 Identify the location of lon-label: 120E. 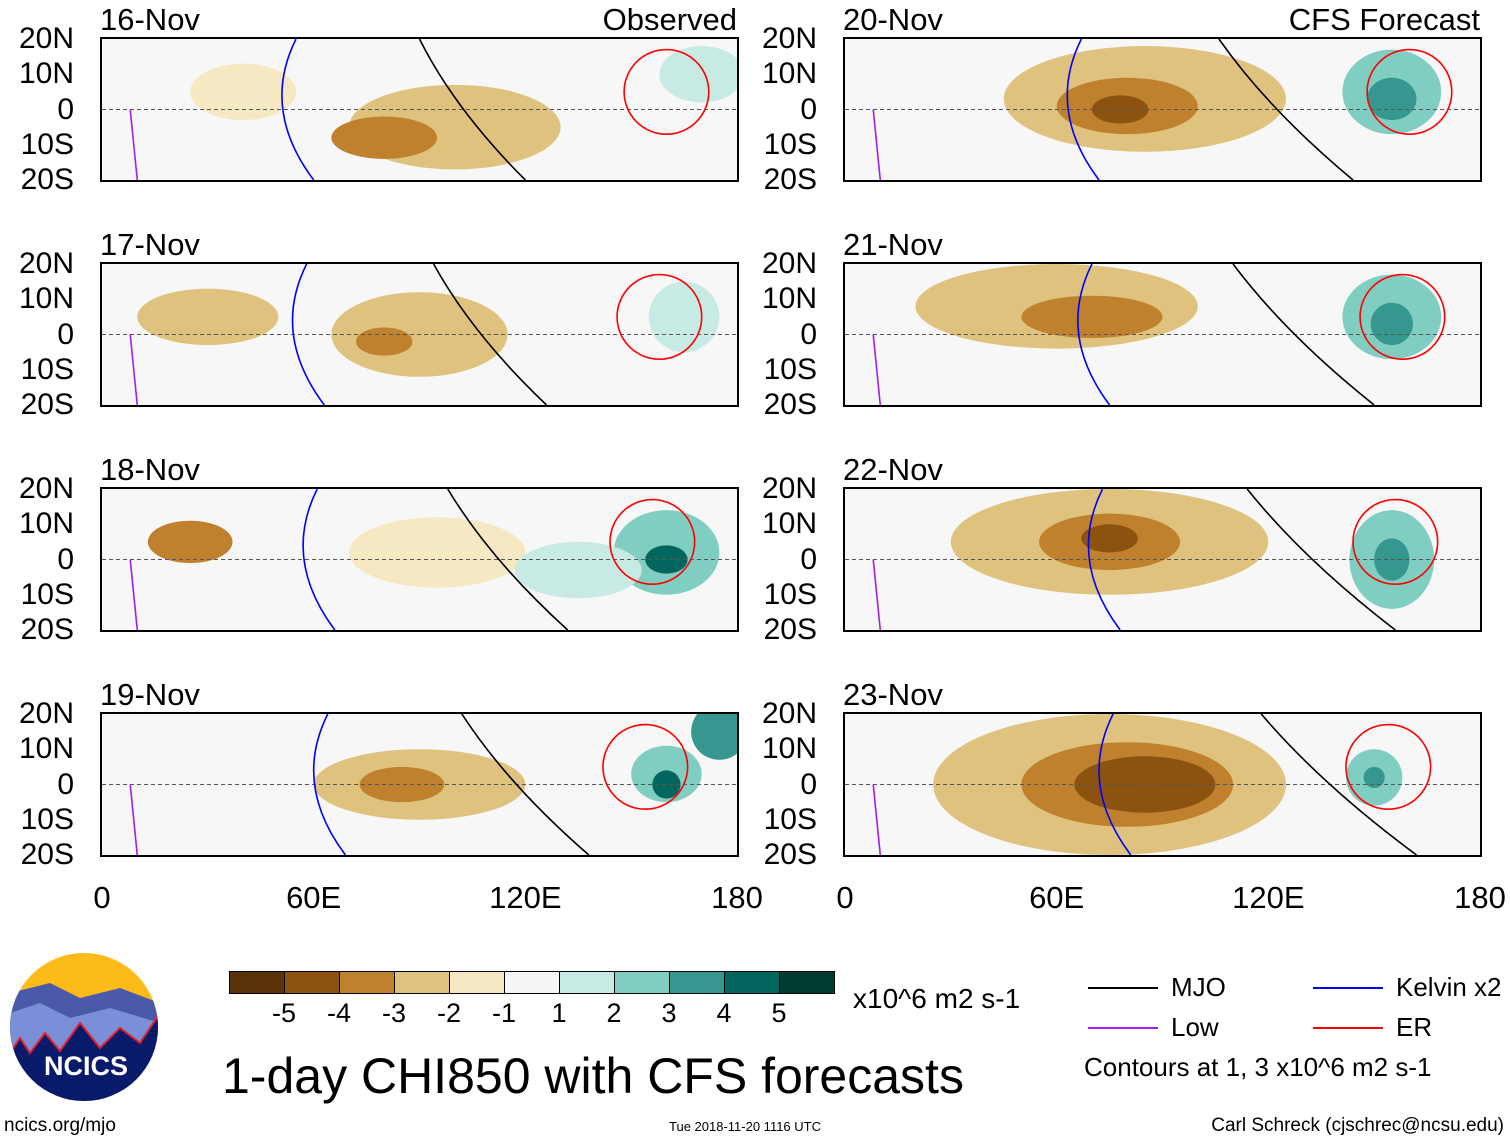
(1268, 897).